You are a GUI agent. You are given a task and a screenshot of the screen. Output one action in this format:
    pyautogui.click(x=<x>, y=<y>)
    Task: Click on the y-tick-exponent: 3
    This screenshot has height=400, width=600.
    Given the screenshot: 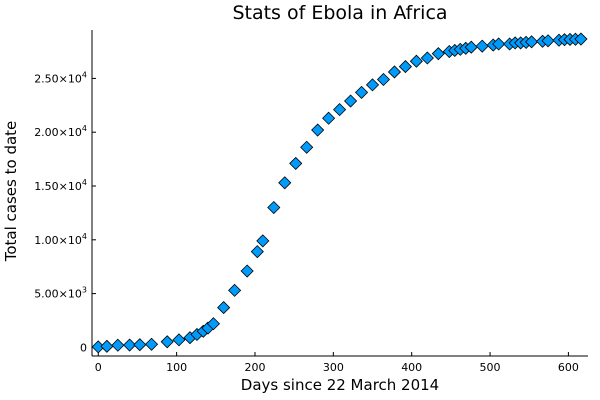 What is the action you would take?
    pyautogui.click(x=84, y=290)
    